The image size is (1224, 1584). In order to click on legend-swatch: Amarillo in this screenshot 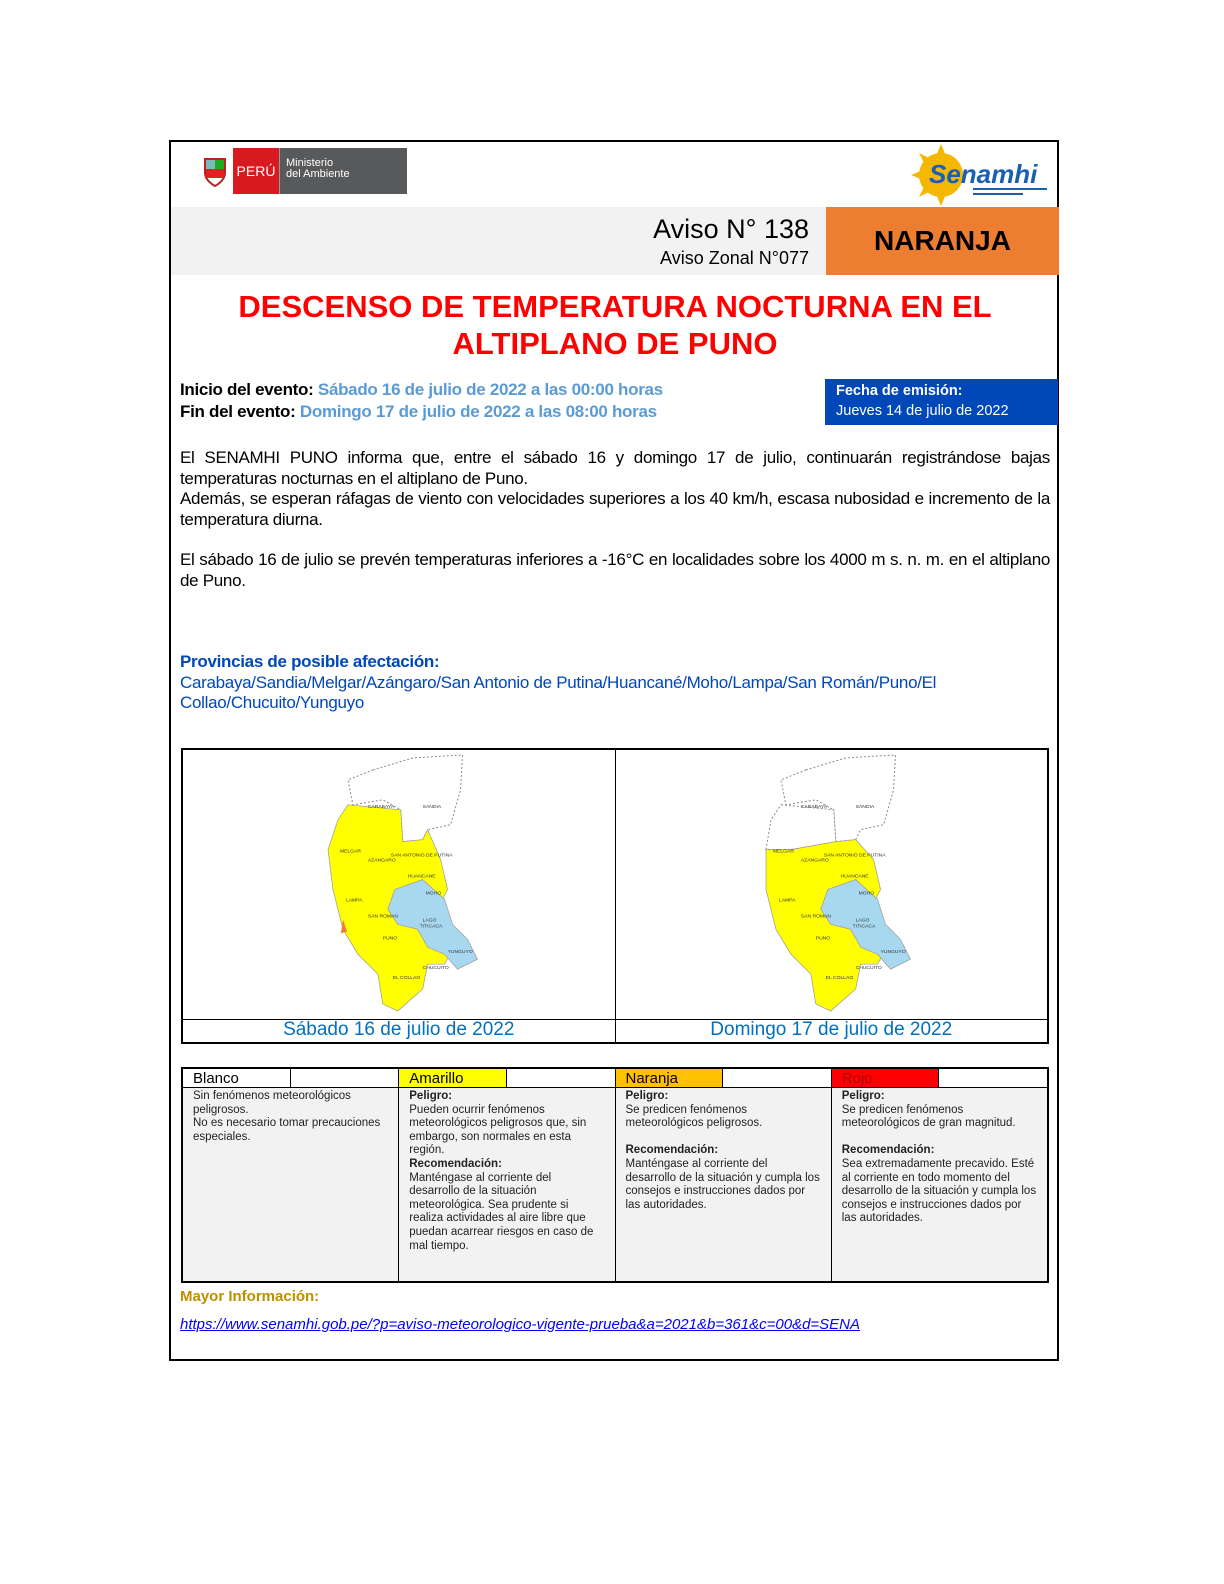, I will do `click(453, 1078)`.